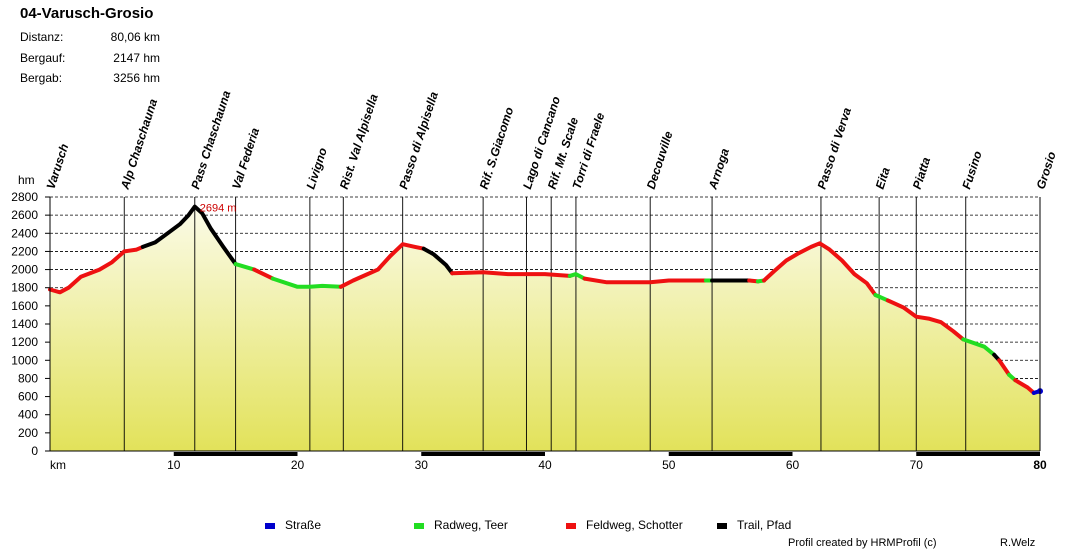  What do you see at coordinates (24, 342) in the screenshot?
I see `y-tick-label: 1200` at bounding box center [24, 342].